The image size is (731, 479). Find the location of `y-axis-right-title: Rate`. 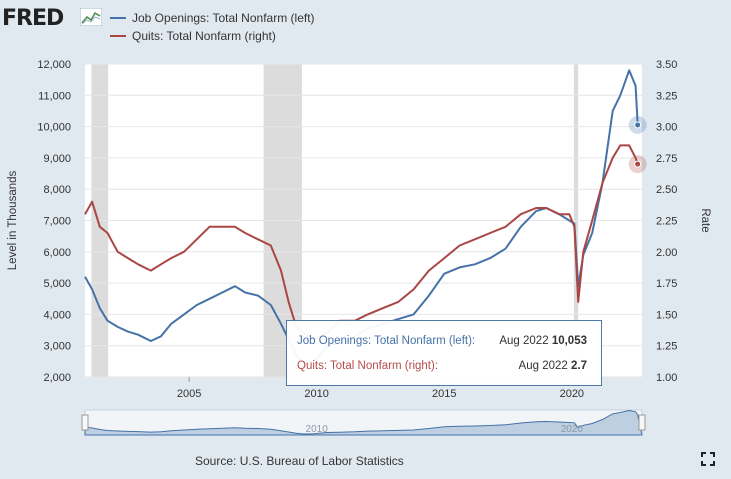

y-axis-right-title: Rate is located at coordinates (705, 220).